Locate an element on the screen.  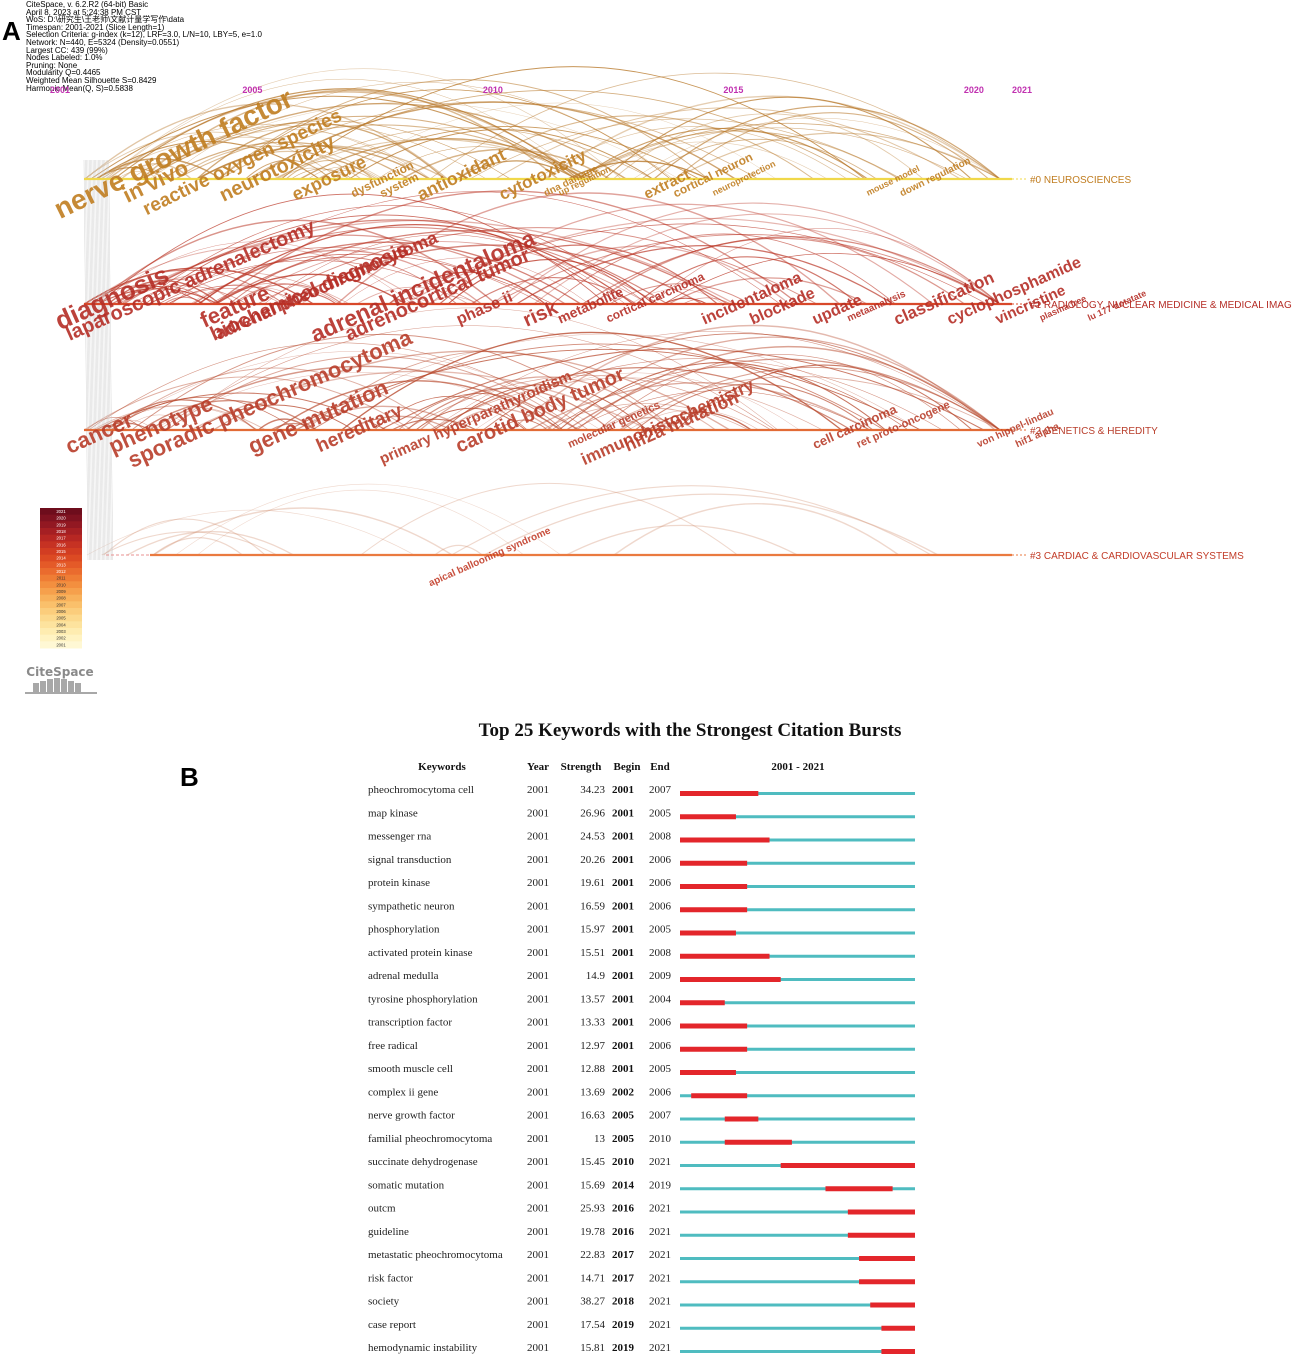
strength-cell: 17.54 is located at coordinates (592, 1325).